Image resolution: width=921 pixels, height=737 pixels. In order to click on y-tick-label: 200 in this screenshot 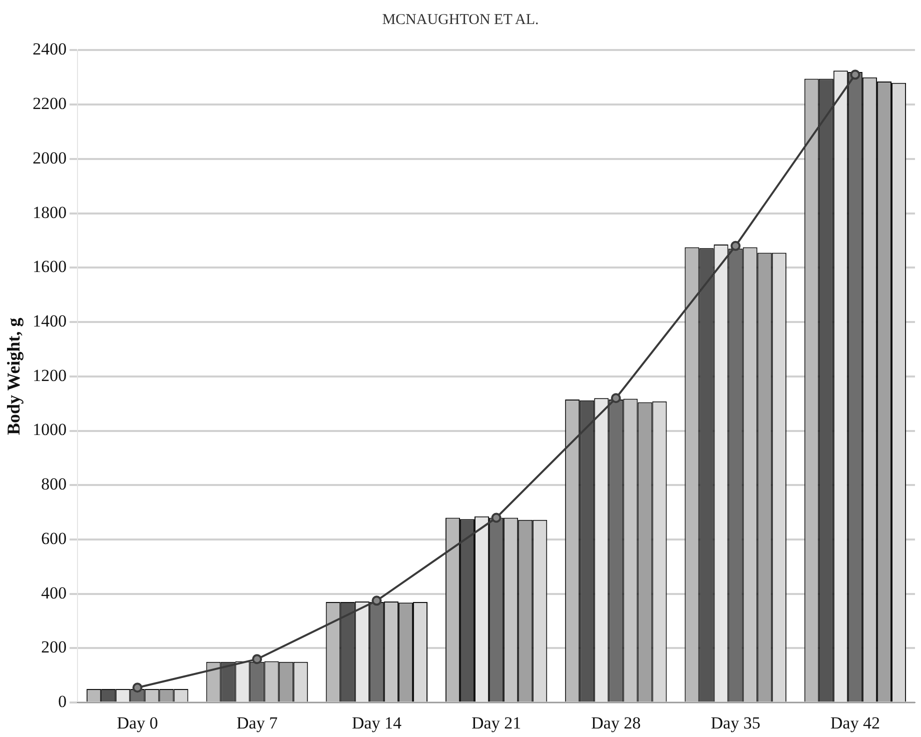, I will do `click(54, 647)`.